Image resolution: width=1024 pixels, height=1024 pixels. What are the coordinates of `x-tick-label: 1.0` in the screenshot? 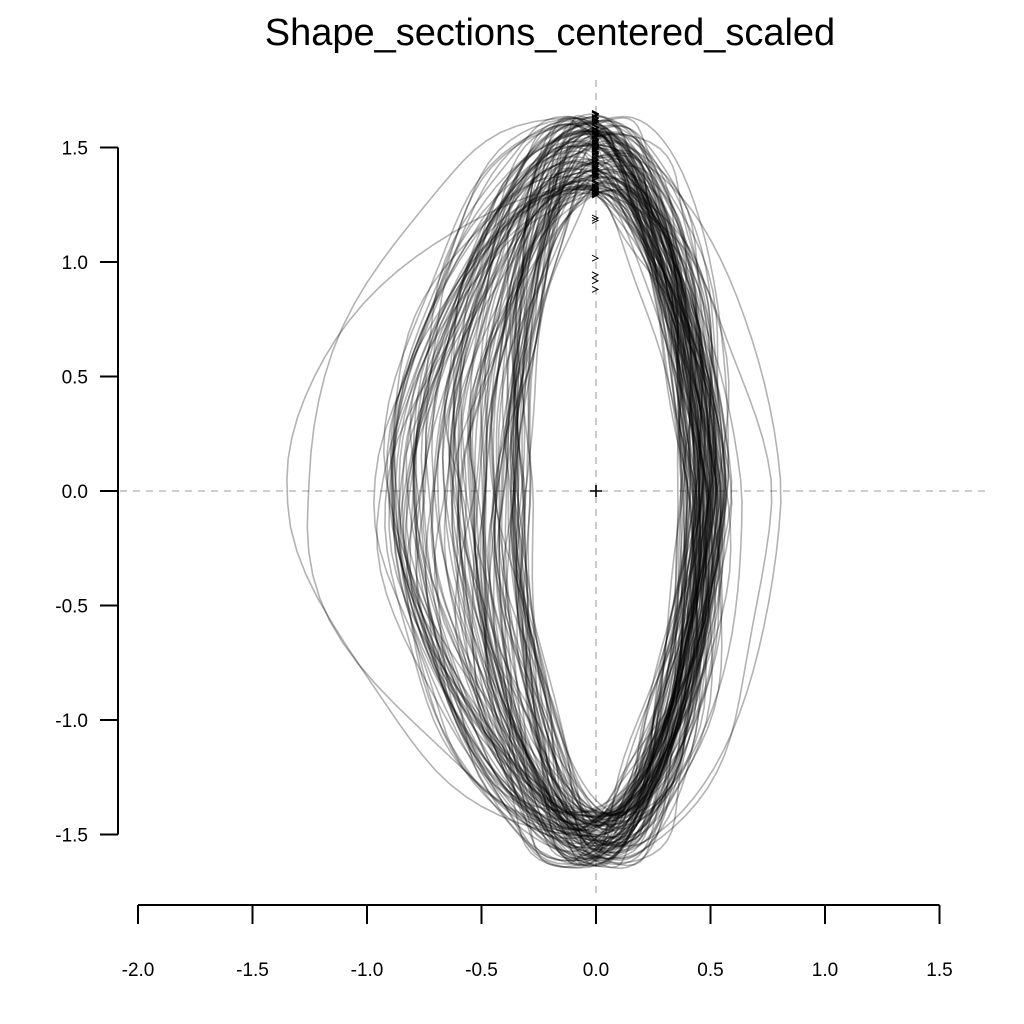 It's located at (825, 970).